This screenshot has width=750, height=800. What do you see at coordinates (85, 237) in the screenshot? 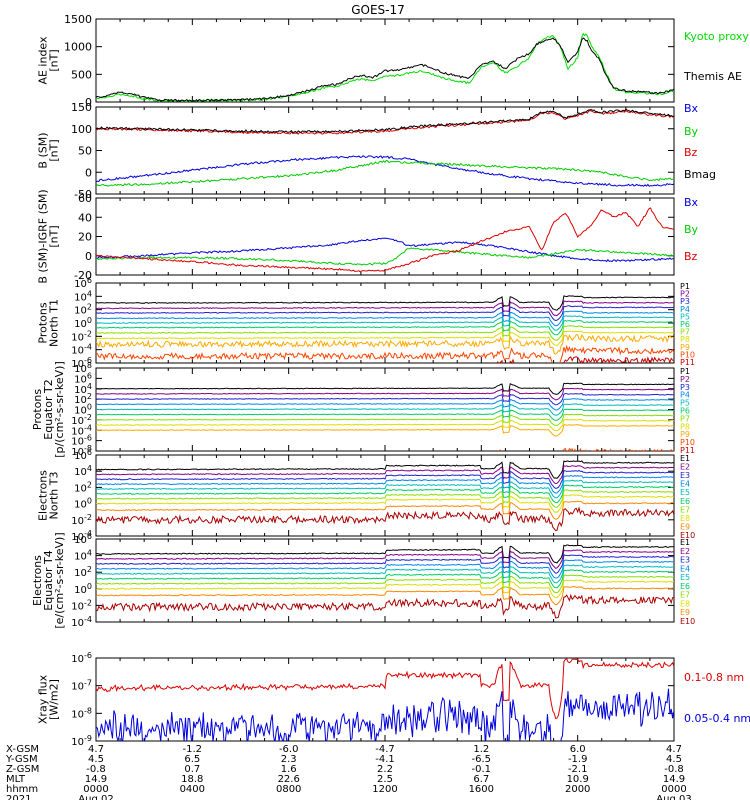
I see `y-tick-label: 20` at bounding box center [85, 237].